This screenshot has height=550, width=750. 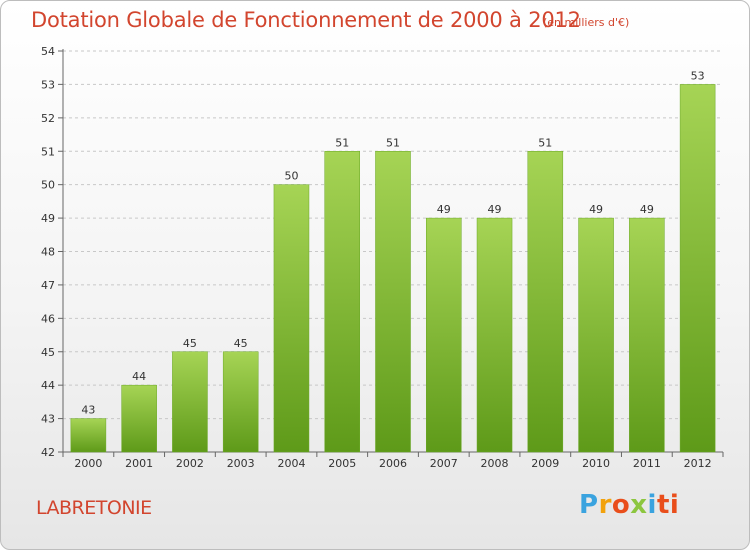 I want to click on y-tick-label: 48, so click(x=48, y=252).